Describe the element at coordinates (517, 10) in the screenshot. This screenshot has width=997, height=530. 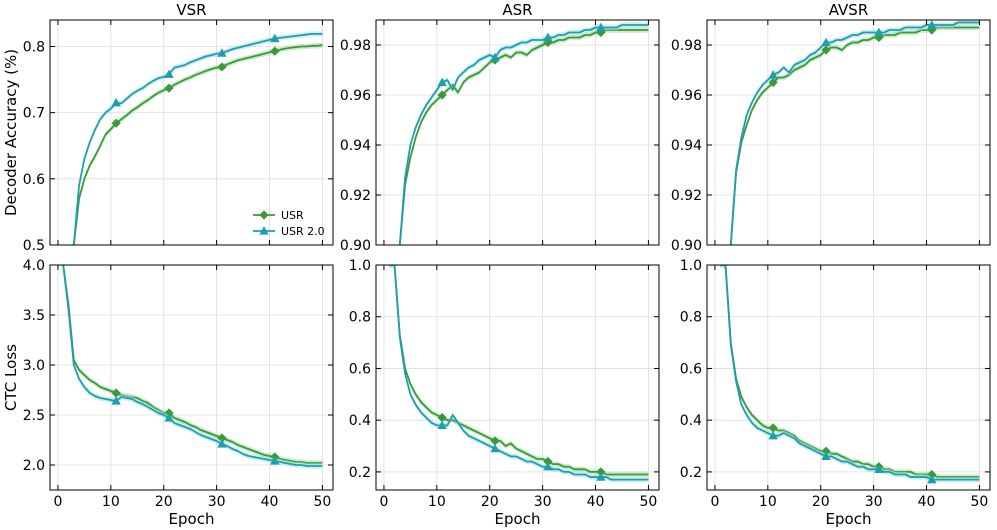
I see `chart-title: ASR` at that location.